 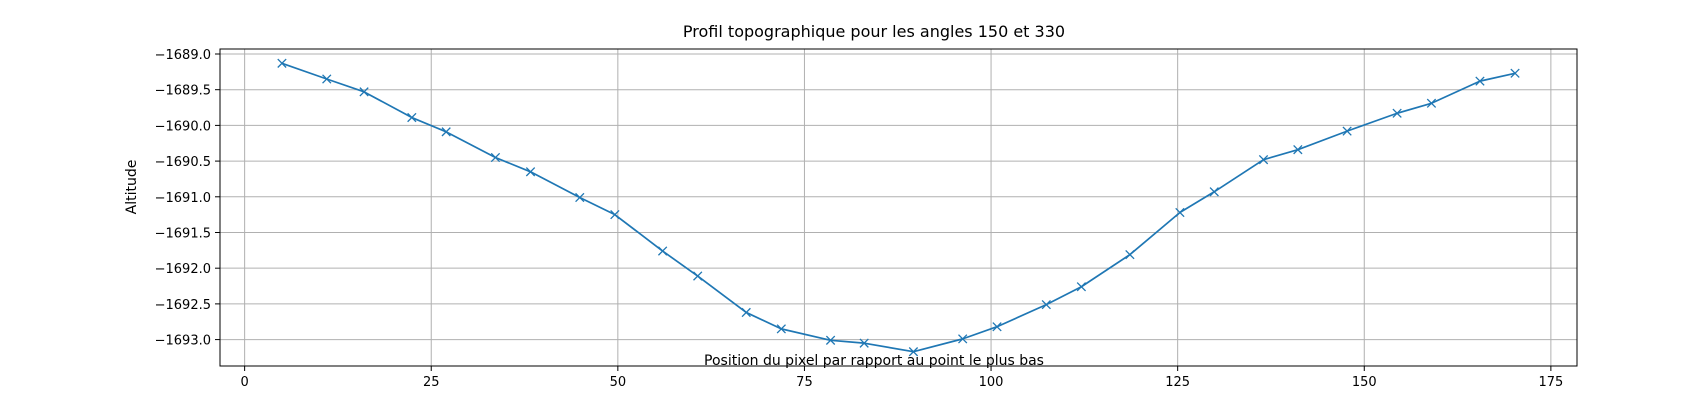 I want to click on y-tick-label: −1692.5, so click(x=183, y=305).